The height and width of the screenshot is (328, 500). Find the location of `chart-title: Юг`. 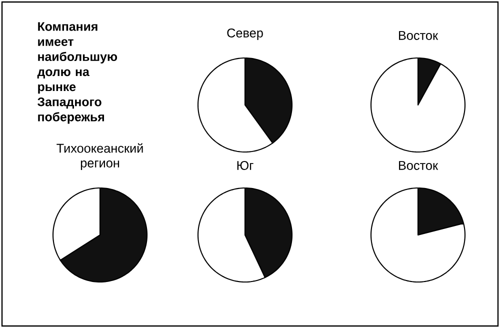

chart-title: Юг is located at coordinates (245, 165).